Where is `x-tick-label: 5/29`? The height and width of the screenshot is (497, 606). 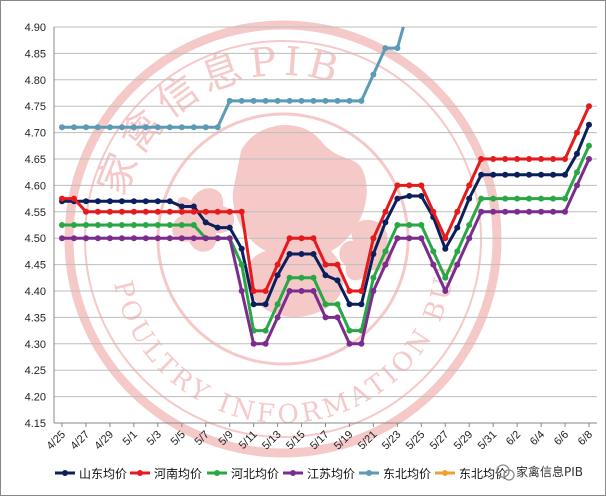 x-tick-label: 5/29 is located at coordinates (464, 441).